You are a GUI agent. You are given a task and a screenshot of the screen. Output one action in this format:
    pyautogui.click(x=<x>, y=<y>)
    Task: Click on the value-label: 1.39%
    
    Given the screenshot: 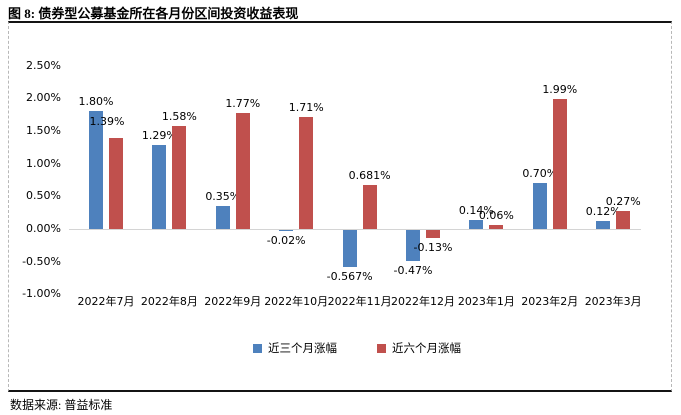 What is the action you would take?
    pyautogui.click(x=107, y=122)
    